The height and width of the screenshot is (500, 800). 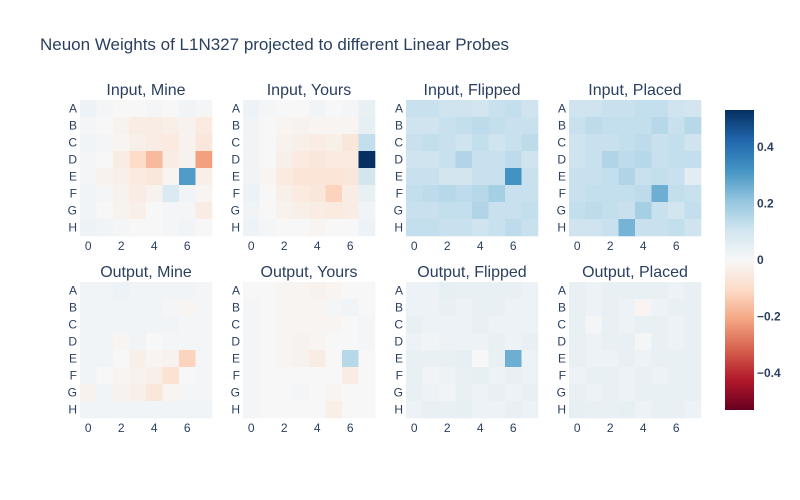 What do you see at coordinates (676, 428) in the screenshot?
I see `x-tick-label: 6` at bounding box center [676, 428].